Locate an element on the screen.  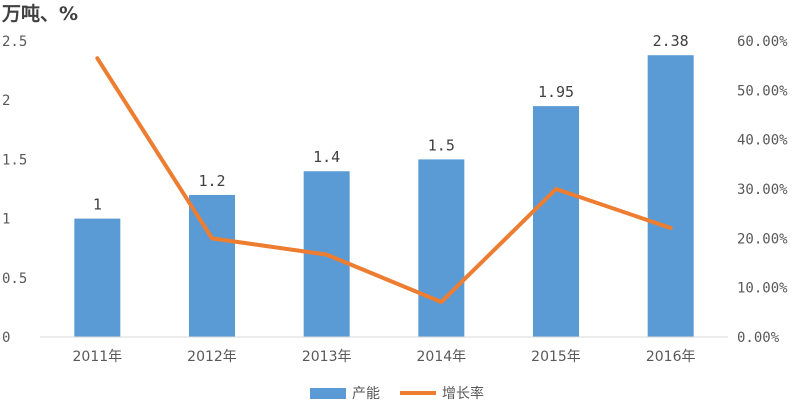
left-y-tick-label: 1.5 is located at coordinates (14, 160).